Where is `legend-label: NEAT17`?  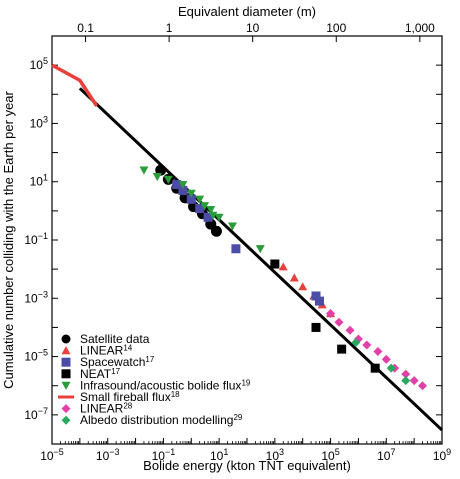
legend-label: NEAT17 is located at coordinates (100, 374).